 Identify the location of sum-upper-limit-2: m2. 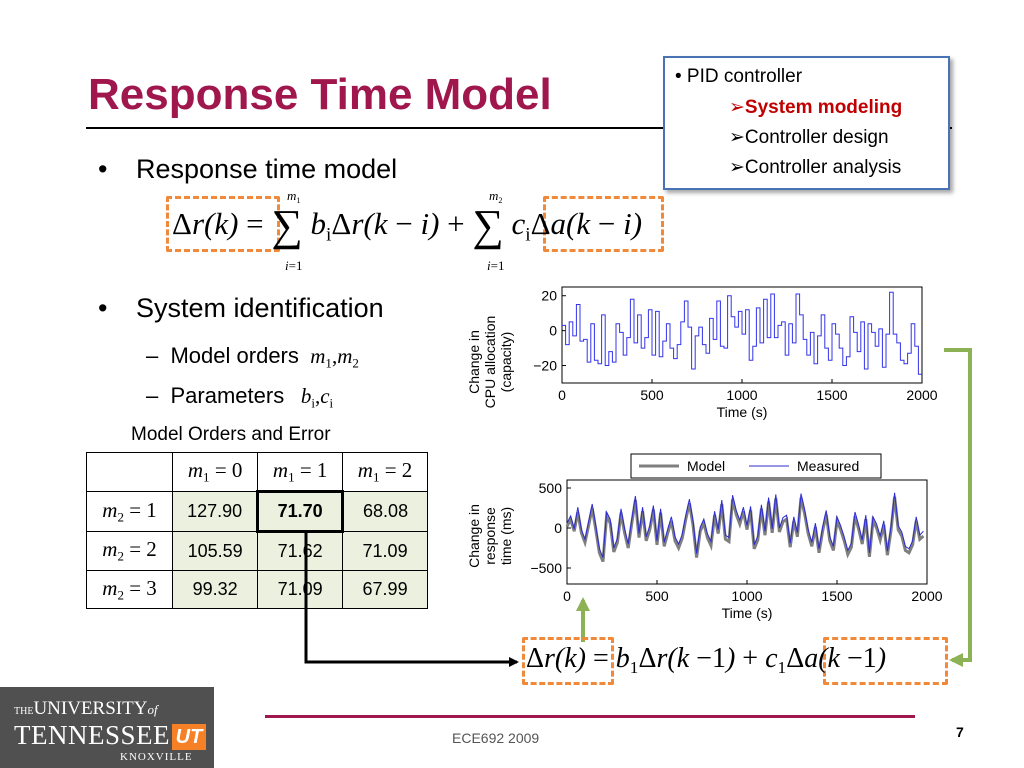
(496, 196).